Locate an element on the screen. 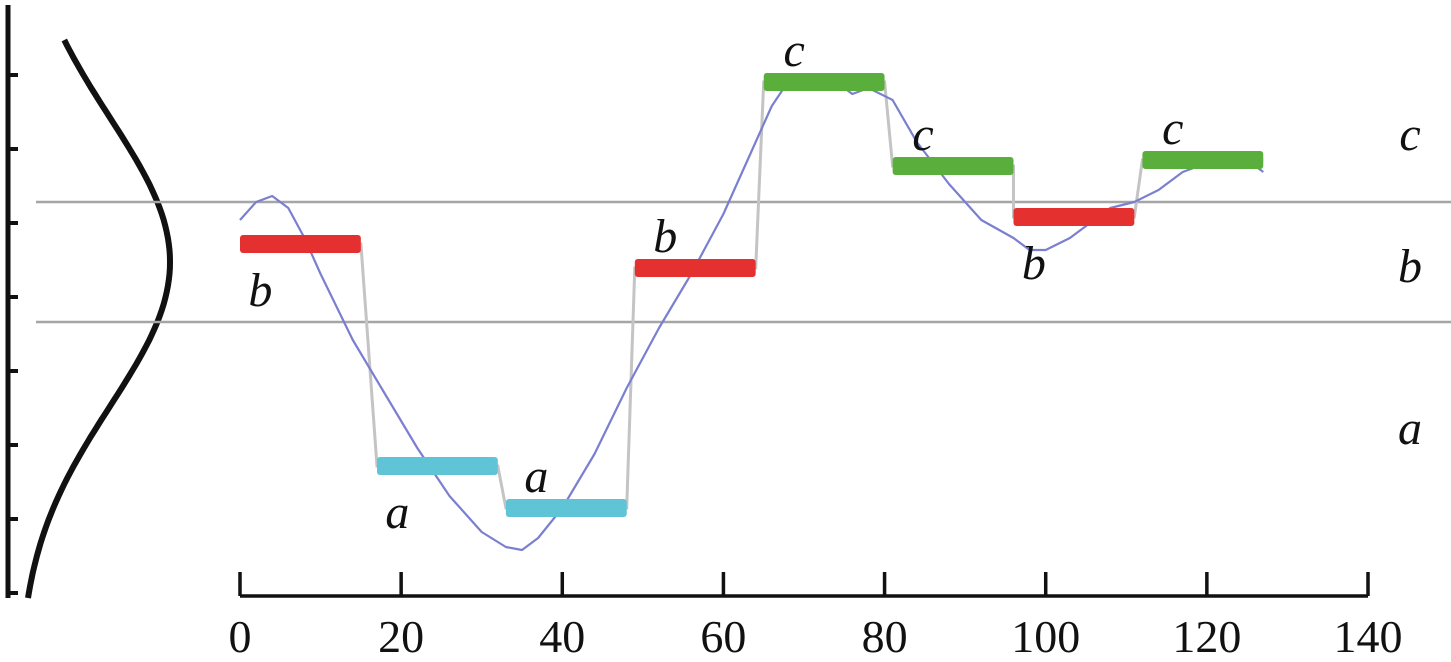 The height and width of the screenshot is (662, 1451). distribution-curve is located at coordinates (99, 318).